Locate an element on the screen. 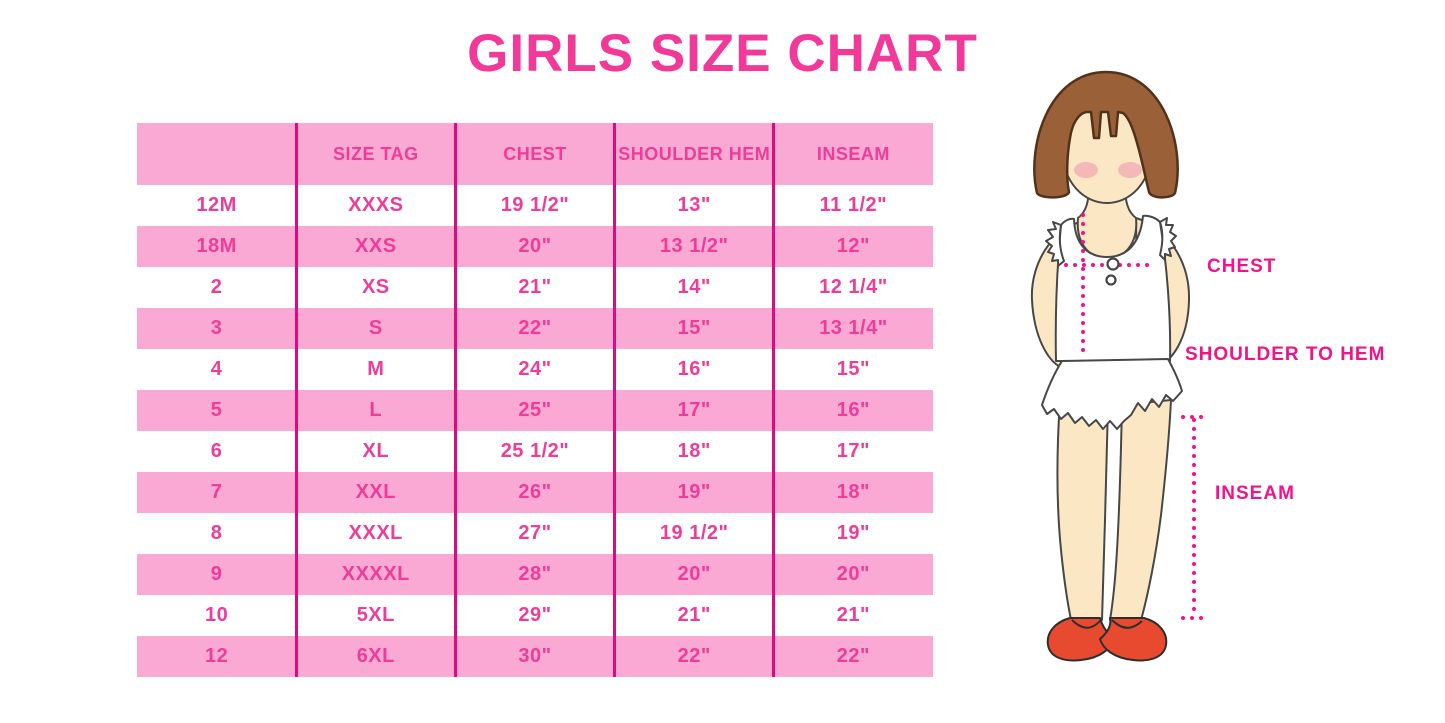 The height and width of the screenshot is (723, 1445). table-row: 2 XS 21" 14" 12 1/4" is located at coordinates (535, 287).